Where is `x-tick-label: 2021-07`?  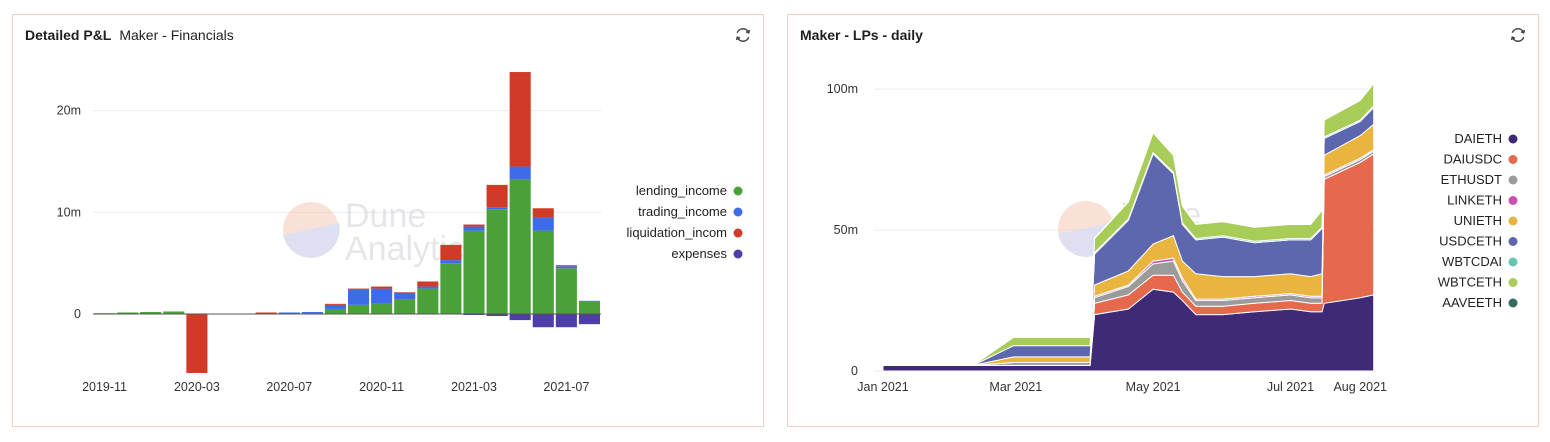
x-tick-label: 2021-07 is located at coordinates (566, 387).